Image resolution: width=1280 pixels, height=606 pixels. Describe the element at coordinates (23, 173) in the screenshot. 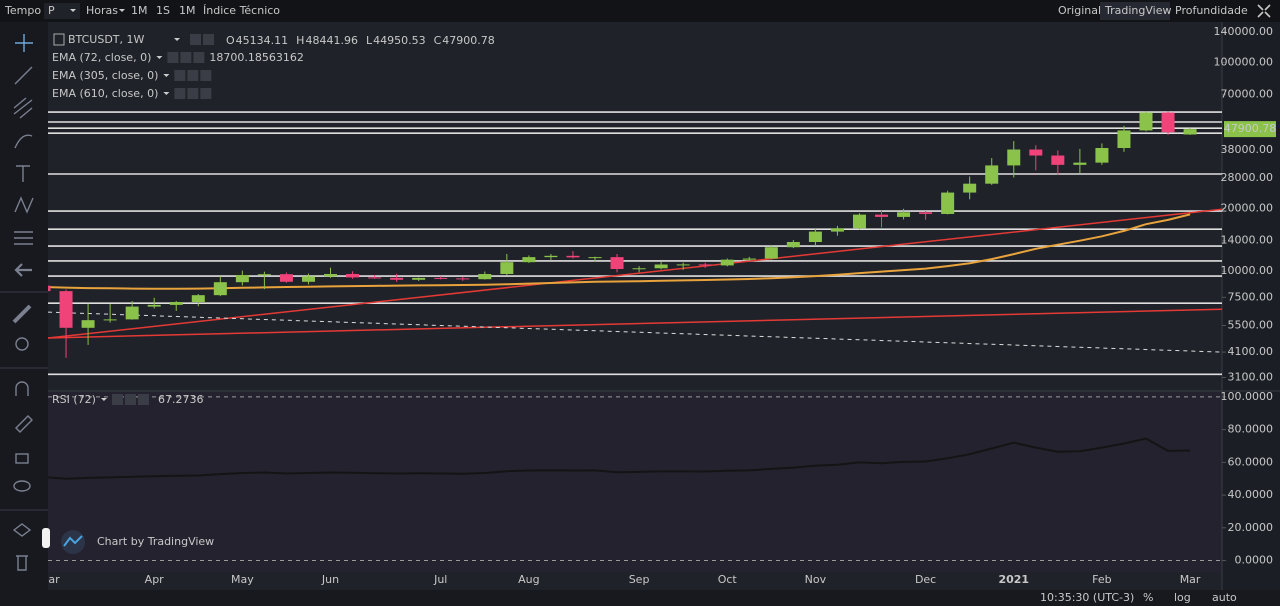

I see `text-tool` at that location.